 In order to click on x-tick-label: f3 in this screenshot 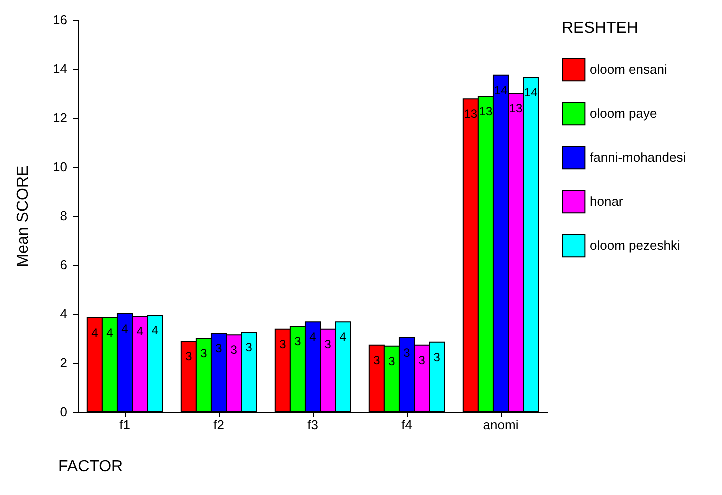, I will do `click(313, 425)`.